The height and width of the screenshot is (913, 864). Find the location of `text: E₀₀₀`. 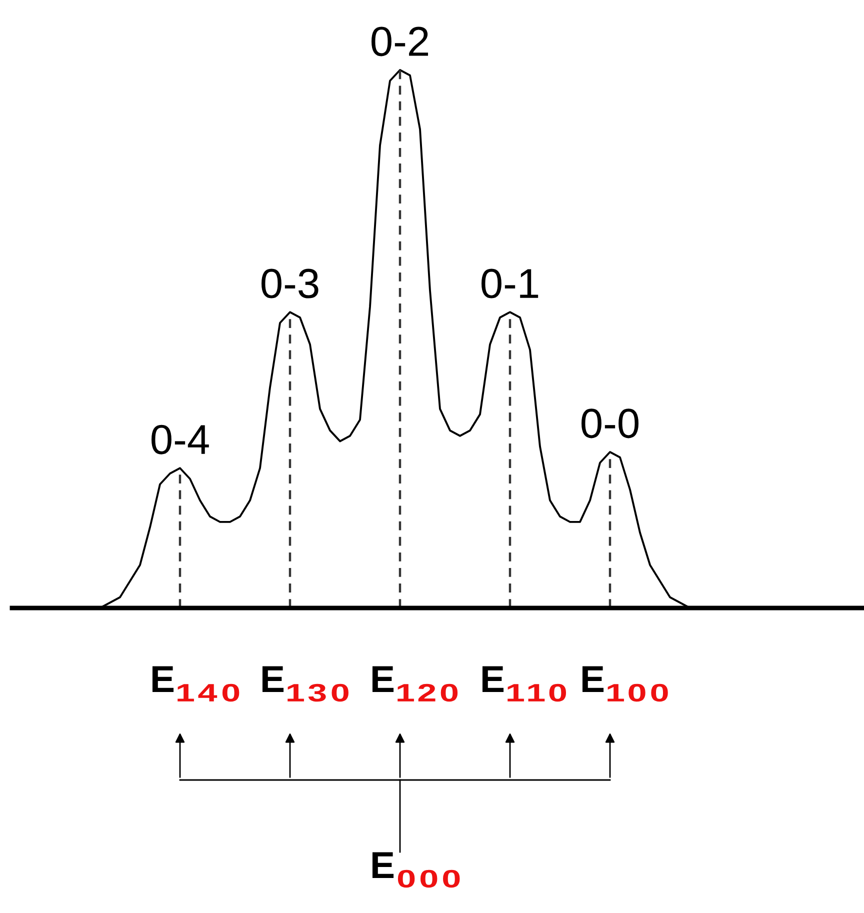

text: E₀₀₀ is located at coordinates (416, 870).